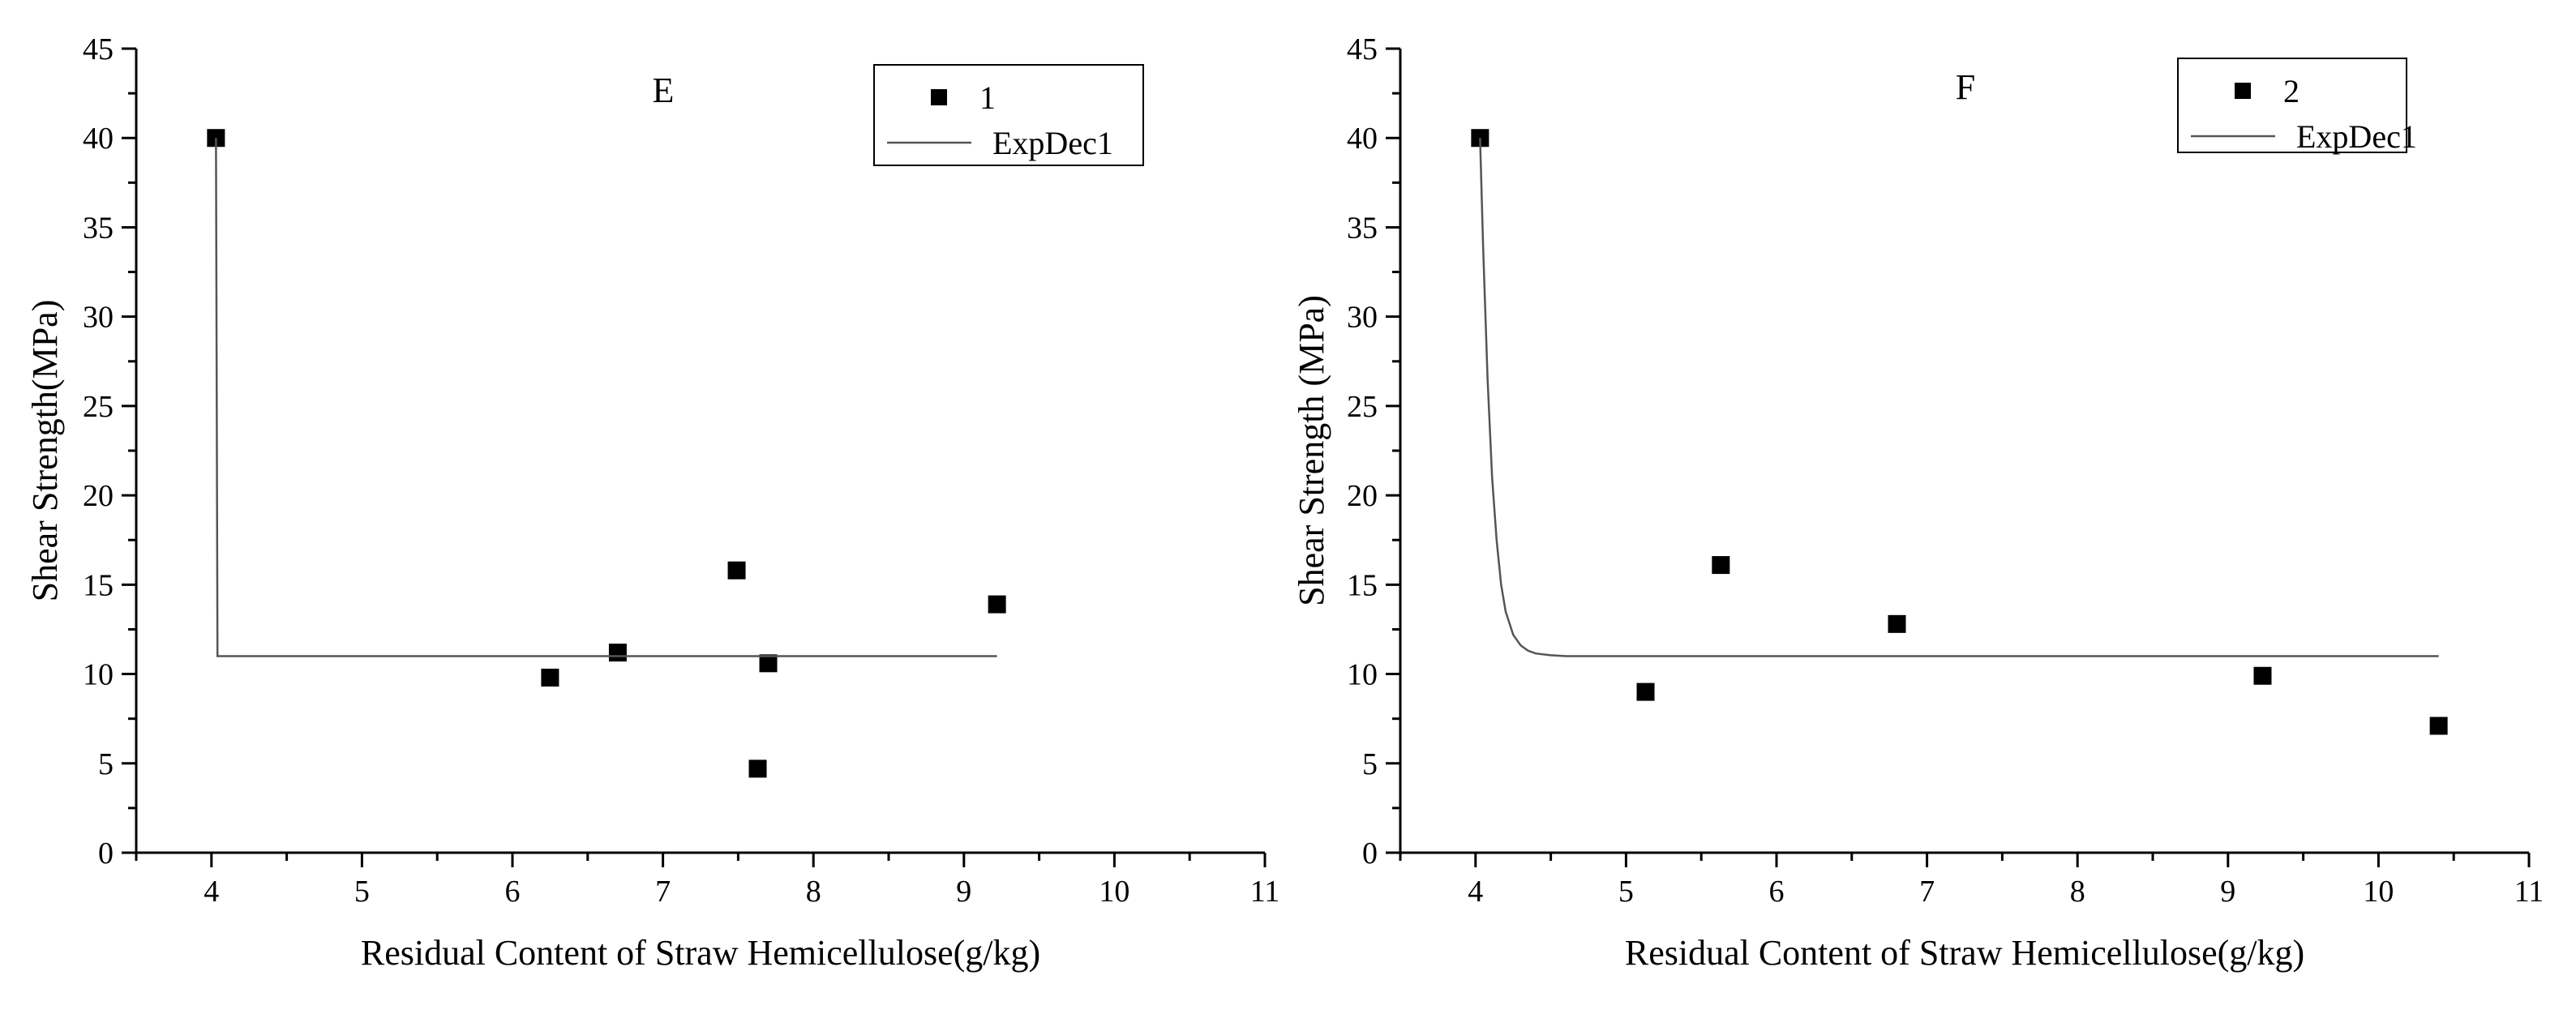  Describe the element at coordinates (1311, 450) in the screenshot. I see `y-axis-title: Shear Strength (MPa)` at that location.